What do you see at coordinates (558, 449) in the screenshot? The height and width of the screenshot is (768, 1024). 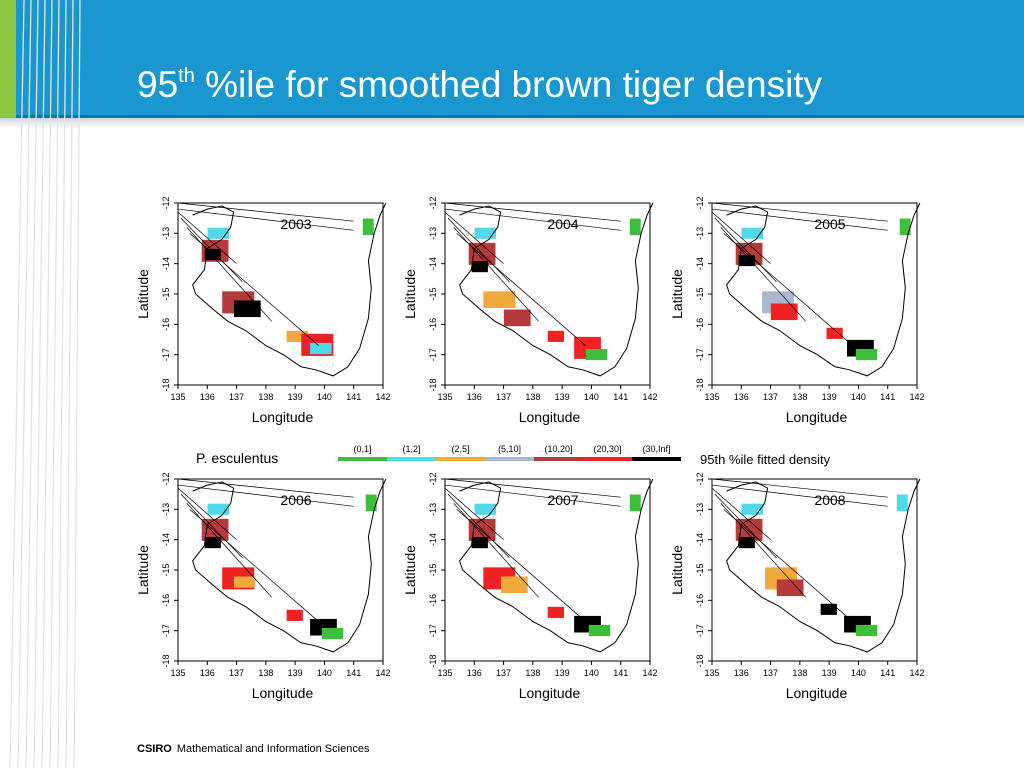 I see `legend-class-label: (10,20]` at bounding box center [558, 449].